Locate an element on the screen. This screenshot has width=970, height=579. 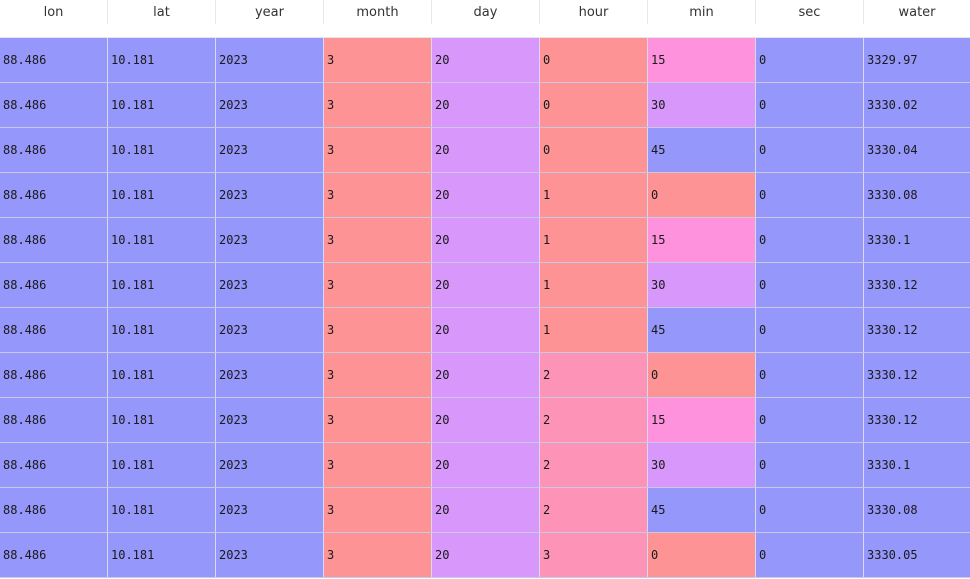
table-row: 88.486 10.181 2023 3 20 0 15 0 3329.97 is located at coordinates (485, 60).